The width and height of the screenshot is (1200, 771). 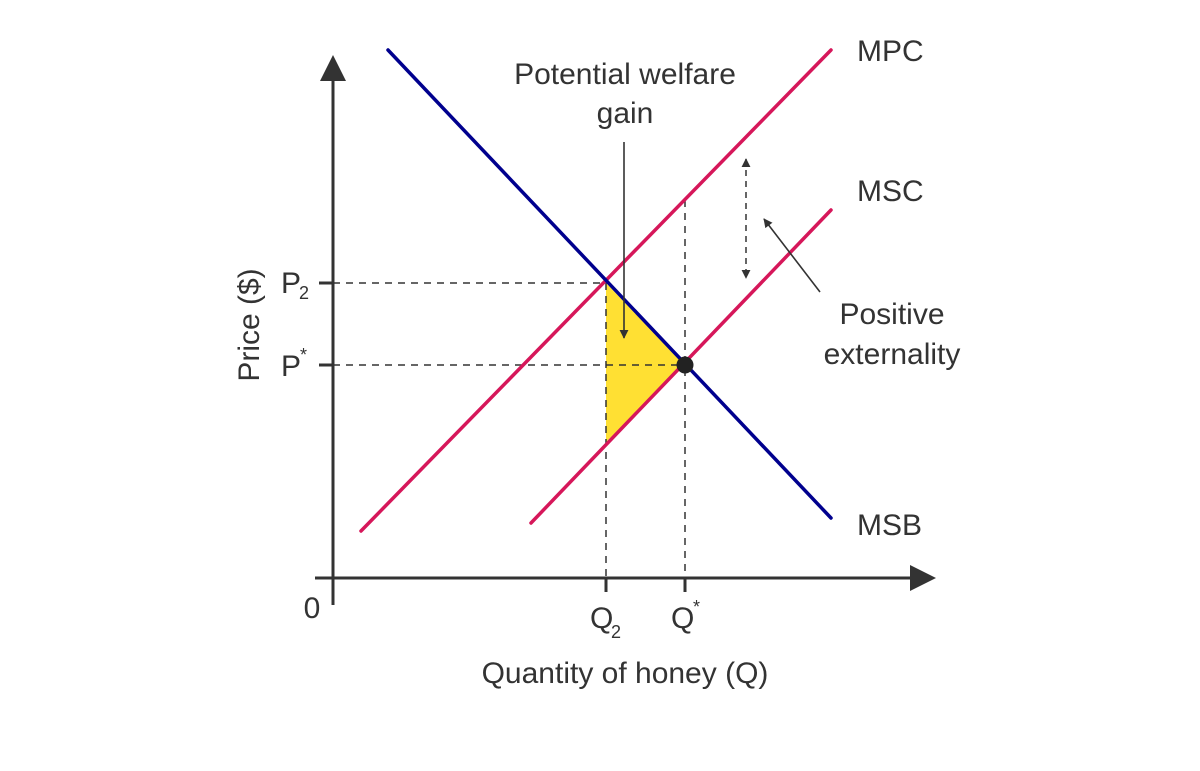 What do you see at coordinates (625, 74) in the screenshot?
I see `welfare-label-line1: Potential welfare` at bounding box center [625, 74].